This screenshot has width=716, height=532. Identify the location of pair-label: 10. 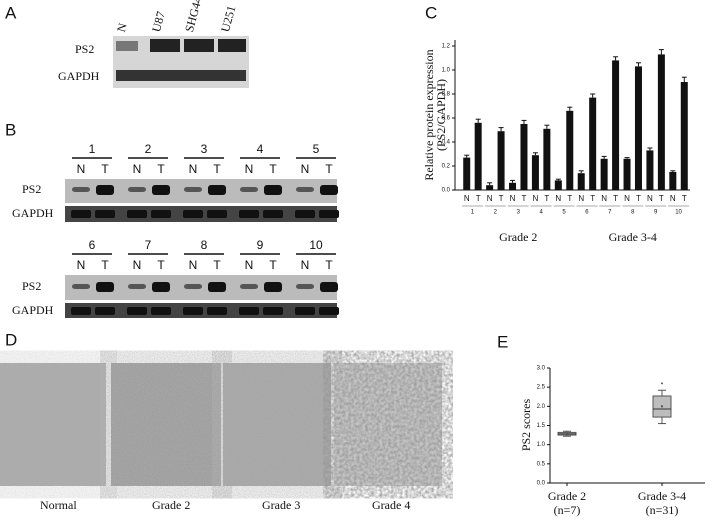
(678, 213).